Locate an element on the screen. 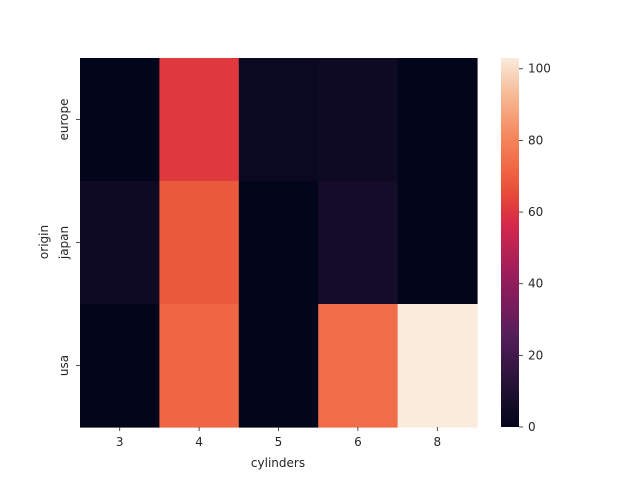 Image resolution: width=640 pixels, height=480 pixels. colorbar-ticks: 0 20 40 60 80 100 is located at coordinates (535, 248).